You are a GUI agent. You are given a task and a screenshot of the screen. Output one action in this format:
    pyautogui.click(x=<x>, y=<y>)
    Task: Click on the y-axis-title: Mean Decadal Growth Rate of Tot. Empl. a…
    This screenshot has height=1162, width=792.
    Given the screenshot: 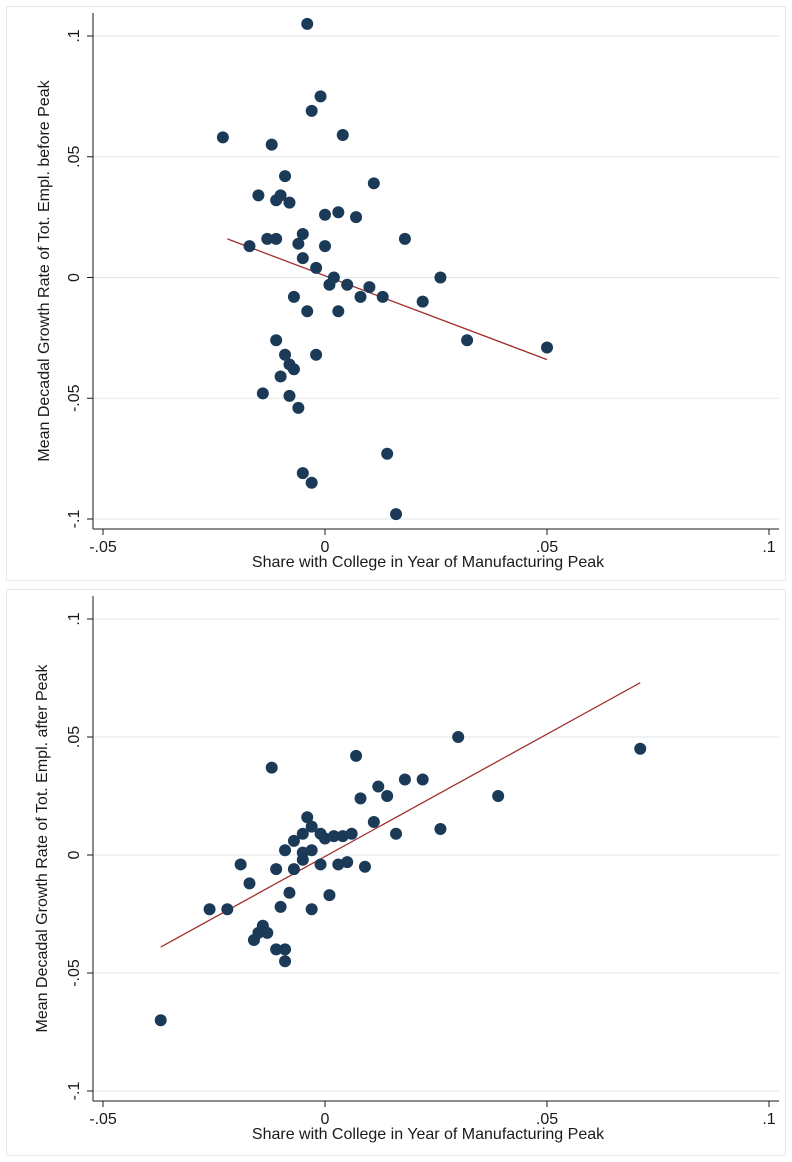 What is the action you would take?
    pyautogui.click(x=42, y=848)
    